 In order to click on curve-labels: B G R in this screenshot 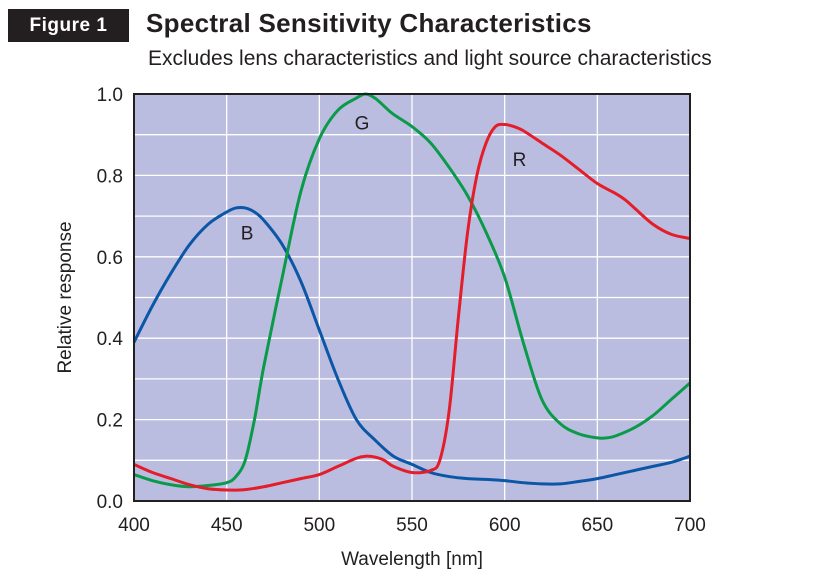, I will do `click(384, 178)`.